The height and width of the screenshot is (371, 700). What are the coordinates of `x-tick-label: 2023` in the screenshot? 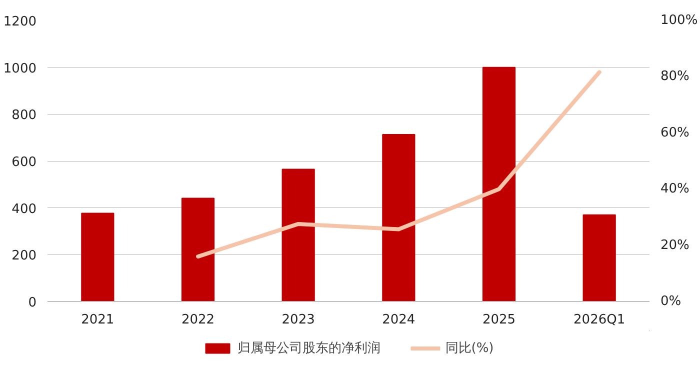 It's located at (298, 320).